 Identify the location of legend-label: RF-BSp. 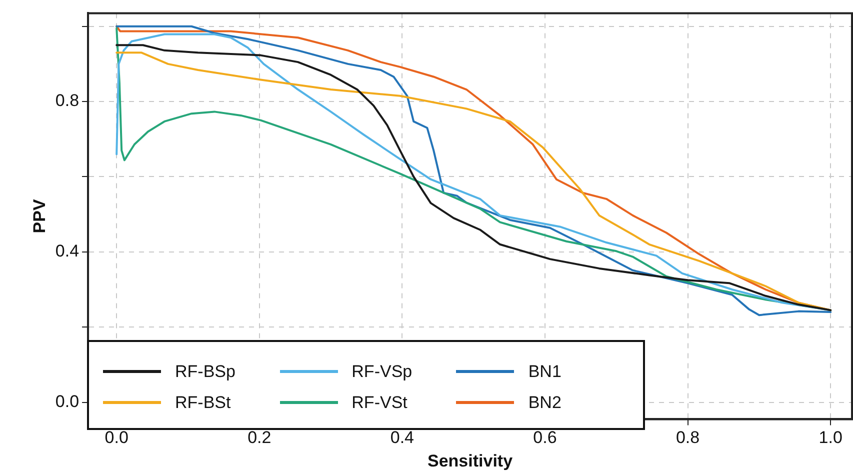
(205, 372).